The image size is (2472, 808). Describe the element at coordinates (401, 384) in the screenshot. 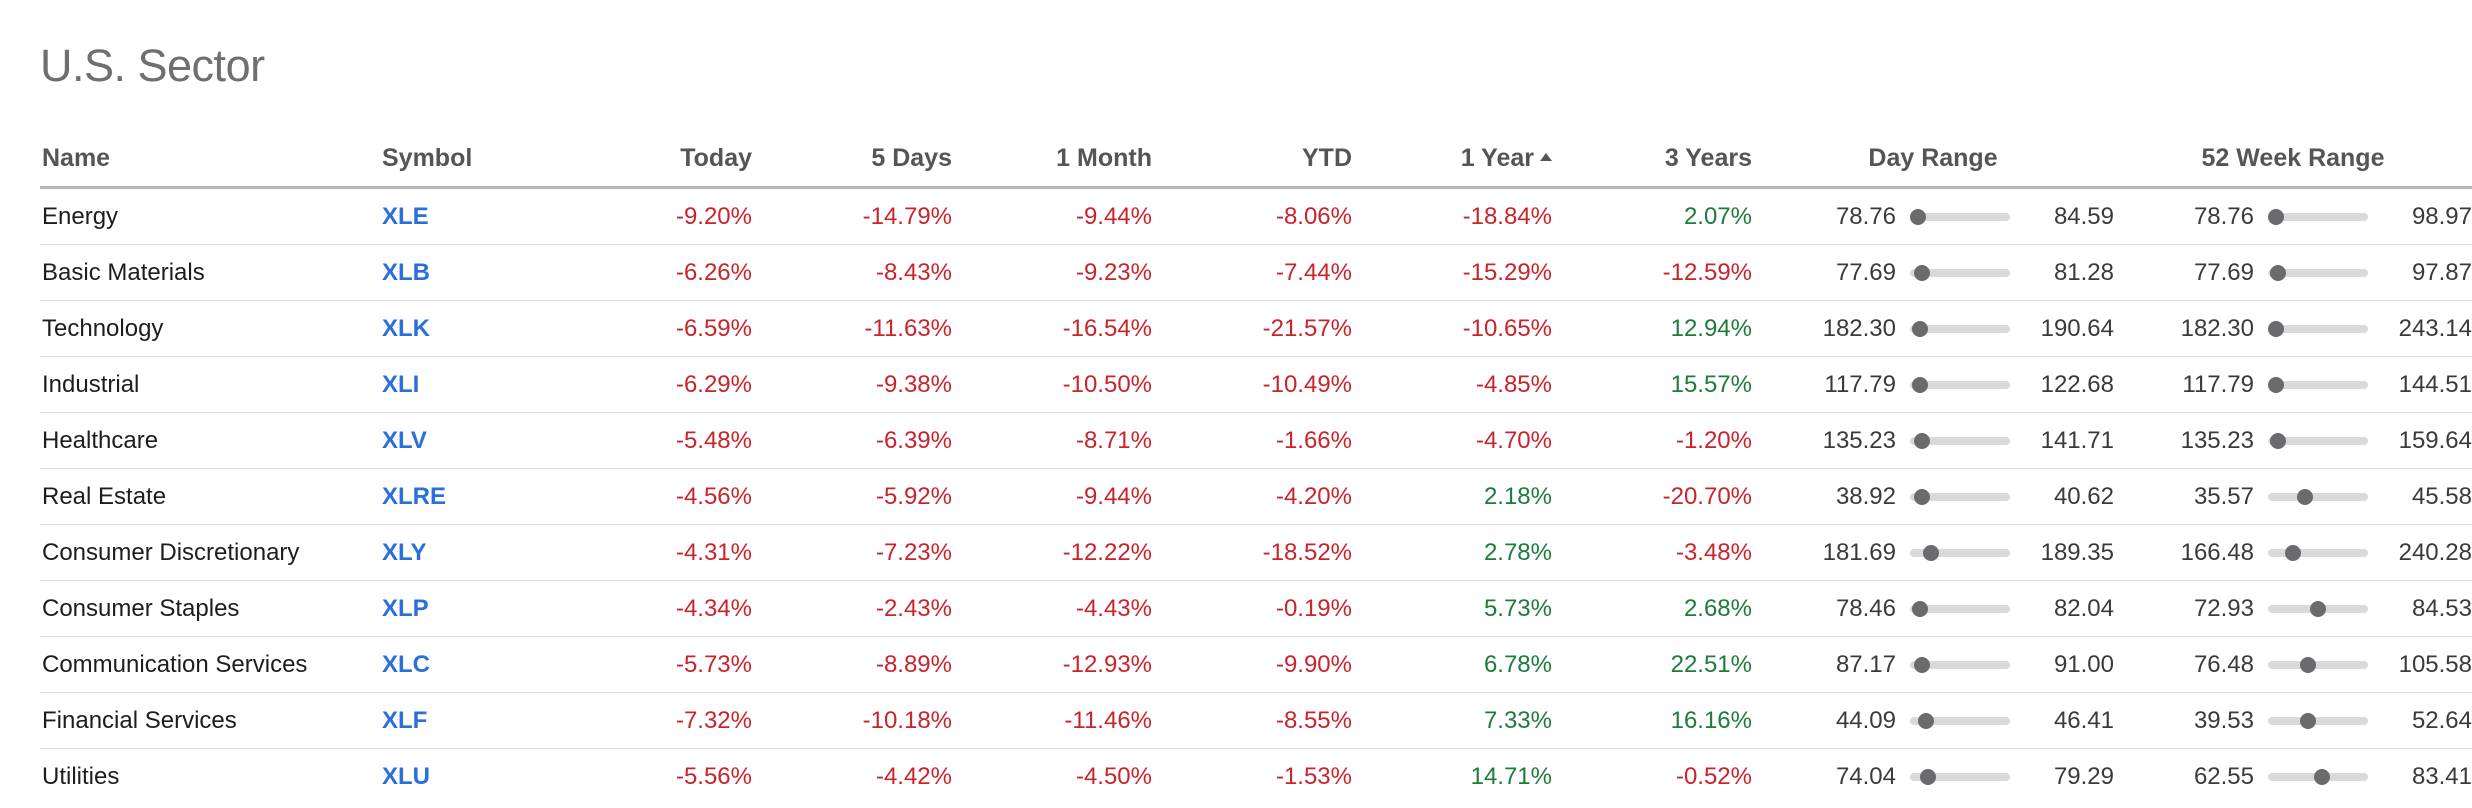

I see `symbol-link: XLI` at that location.